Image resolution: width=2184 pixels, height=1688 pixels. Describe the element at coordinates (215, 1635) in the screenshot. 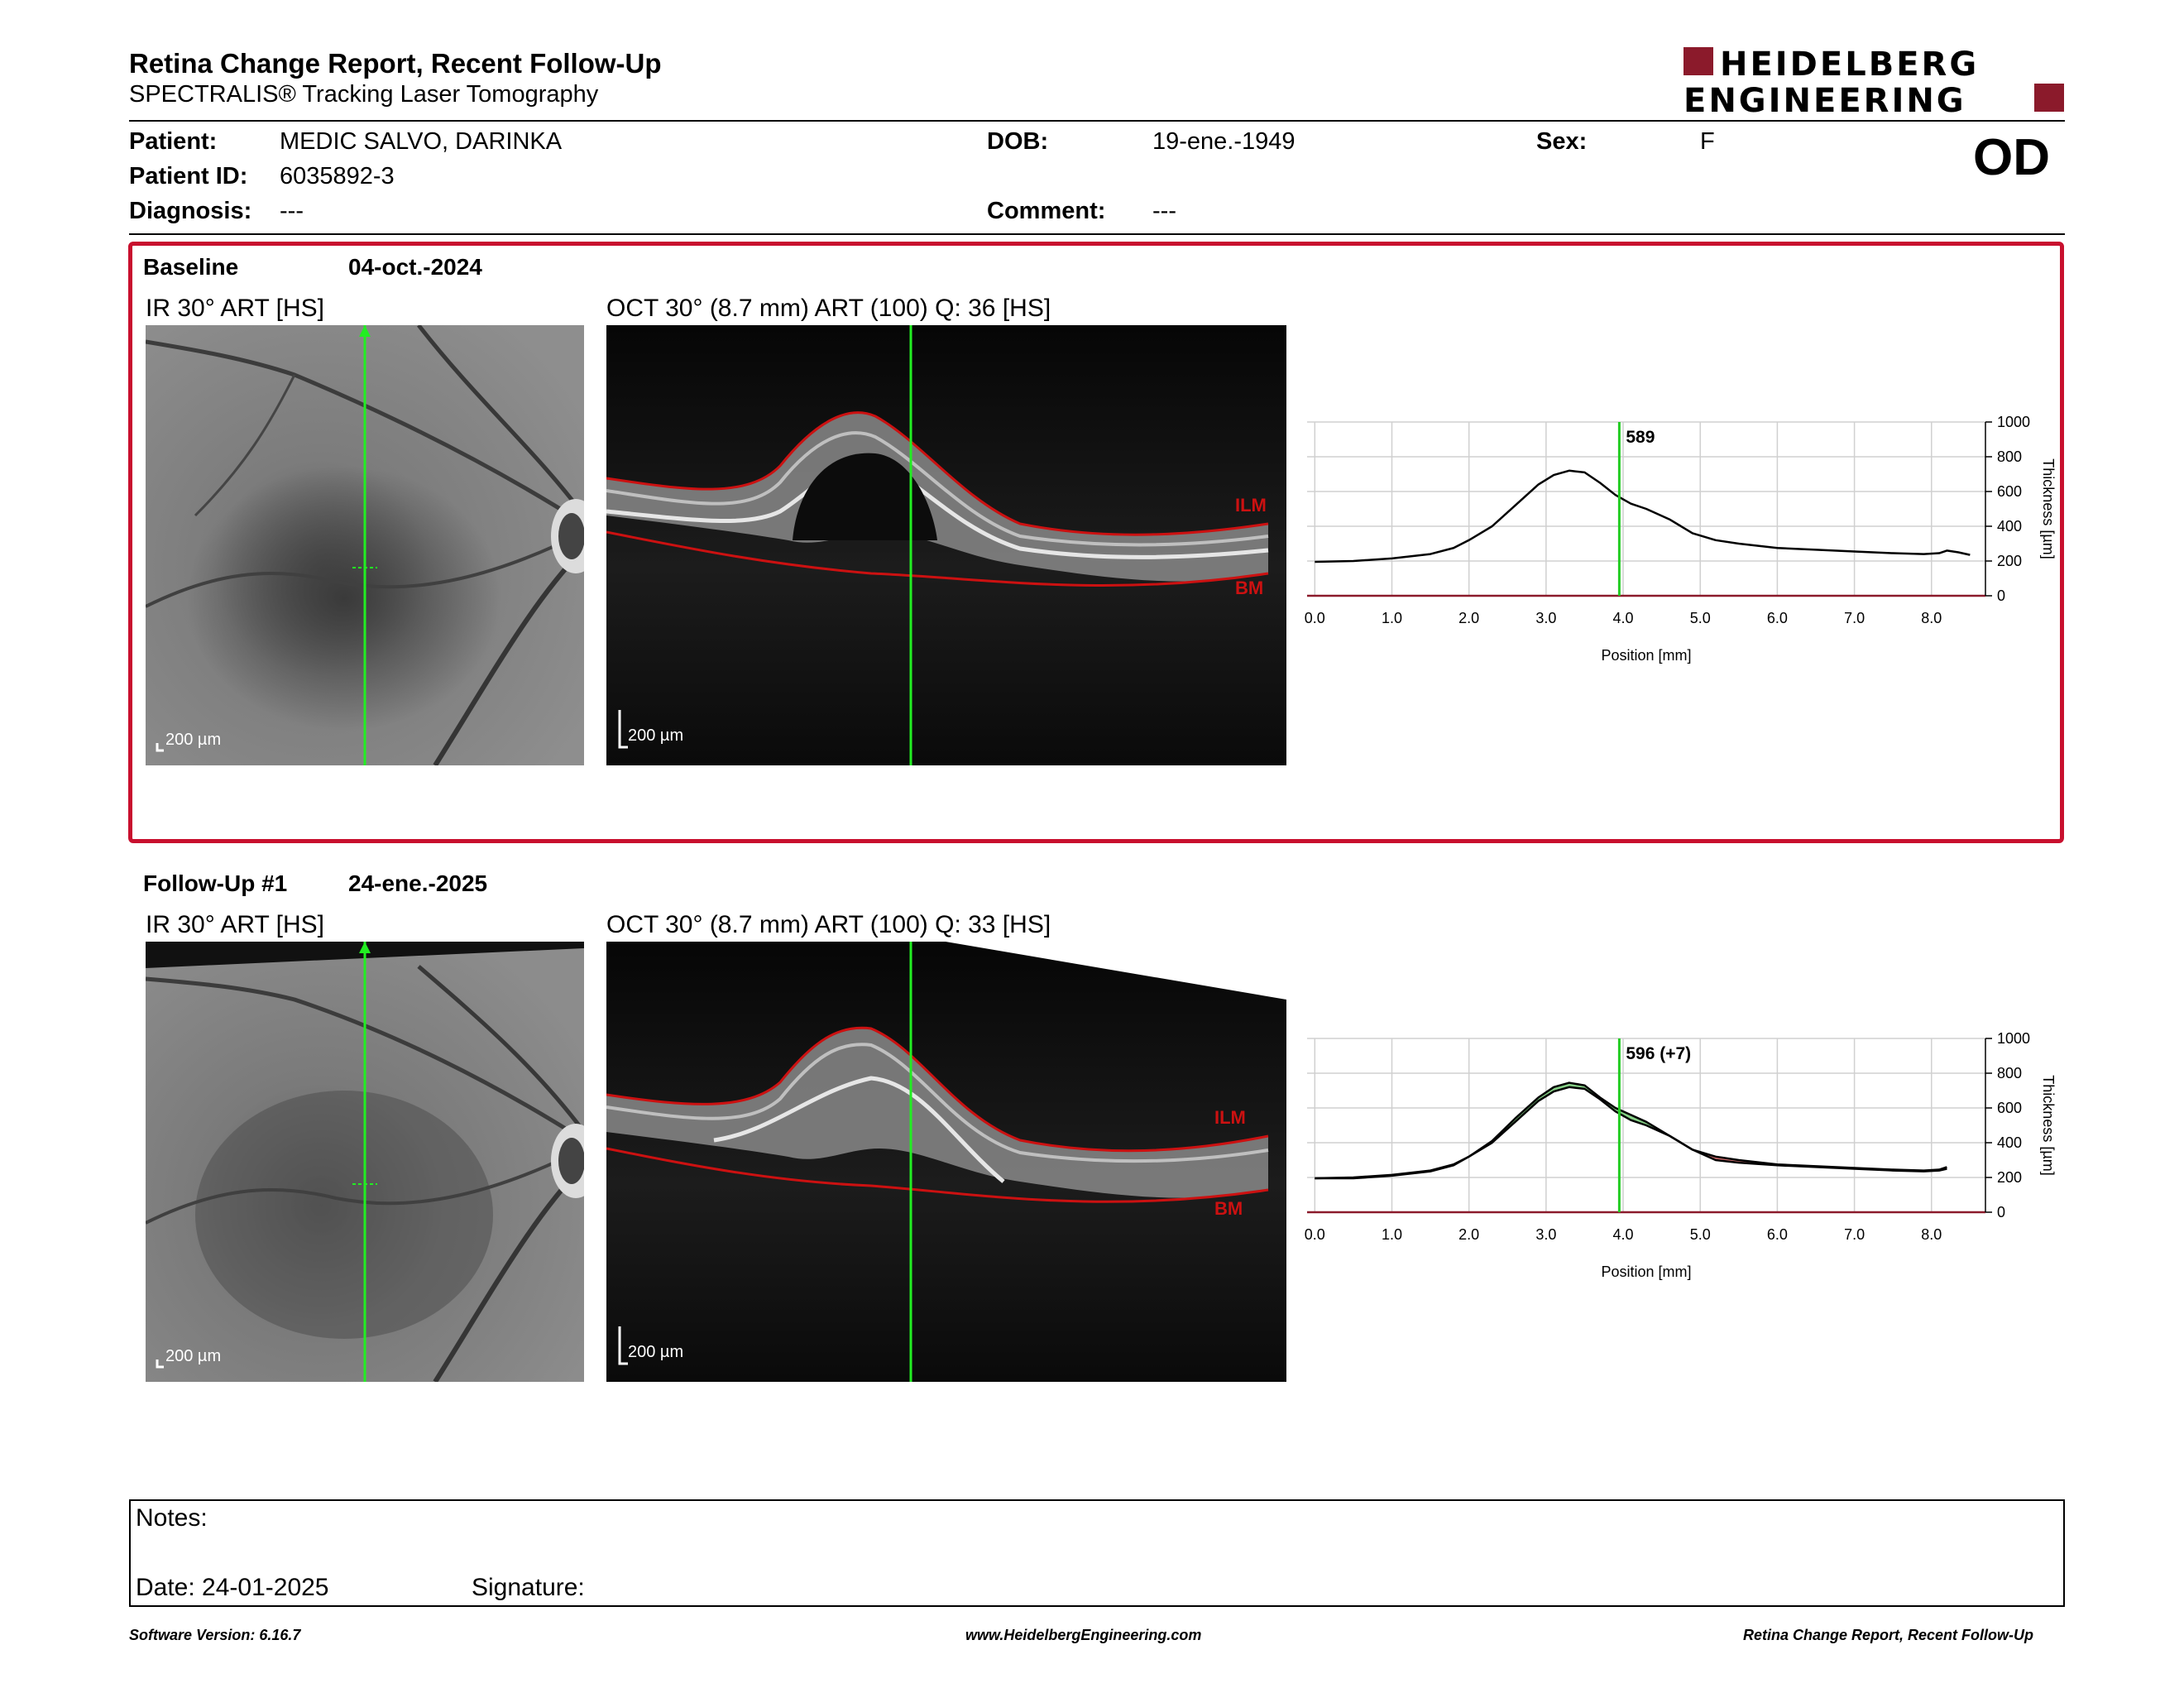

I see `footer-software-version: Software Version: 6.16.7` at that location.